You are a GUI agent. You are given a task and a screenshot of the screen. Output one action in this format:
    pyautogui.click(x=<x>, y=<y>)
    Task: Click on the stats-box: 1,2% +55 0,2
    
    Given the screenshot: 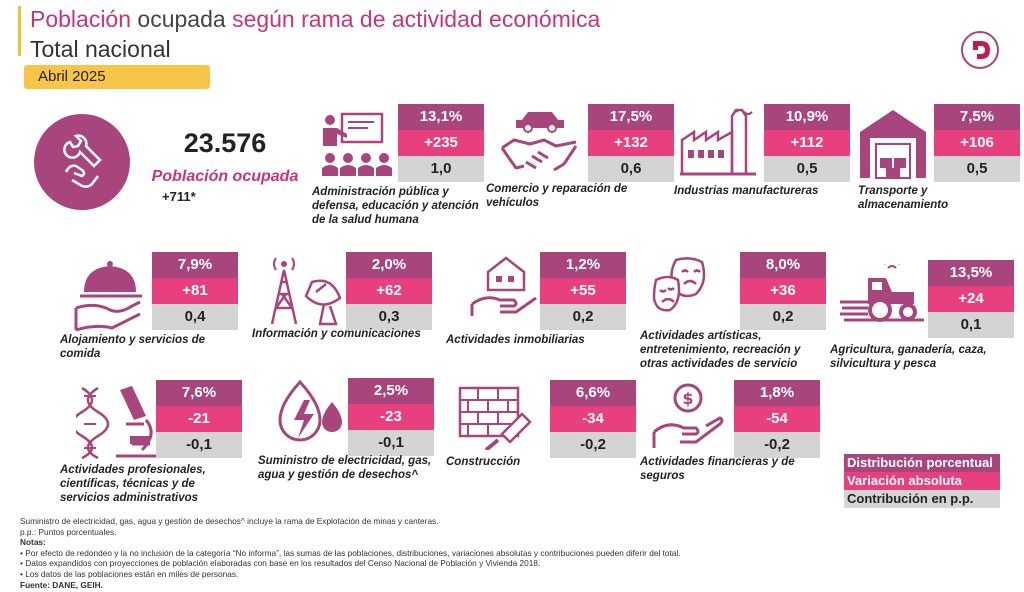 What is the action you would take?
    pyautogui.click(x=583, y=291)
    